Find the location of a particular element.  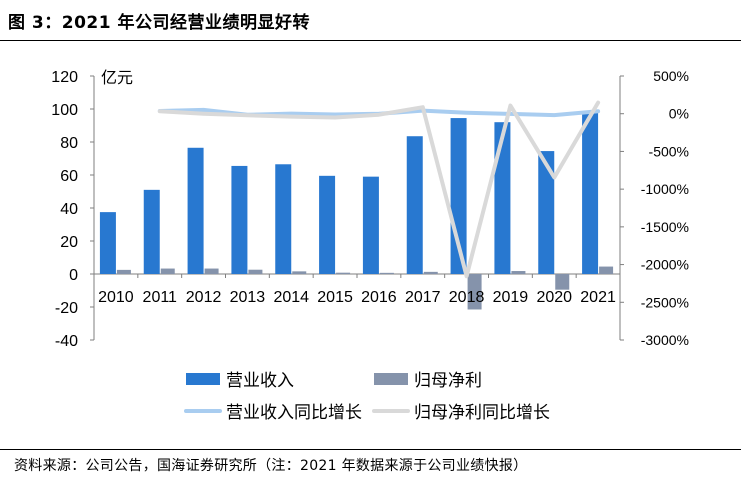

legend-net-profit-label: 归母净利 is located at coordinates (448, 380).